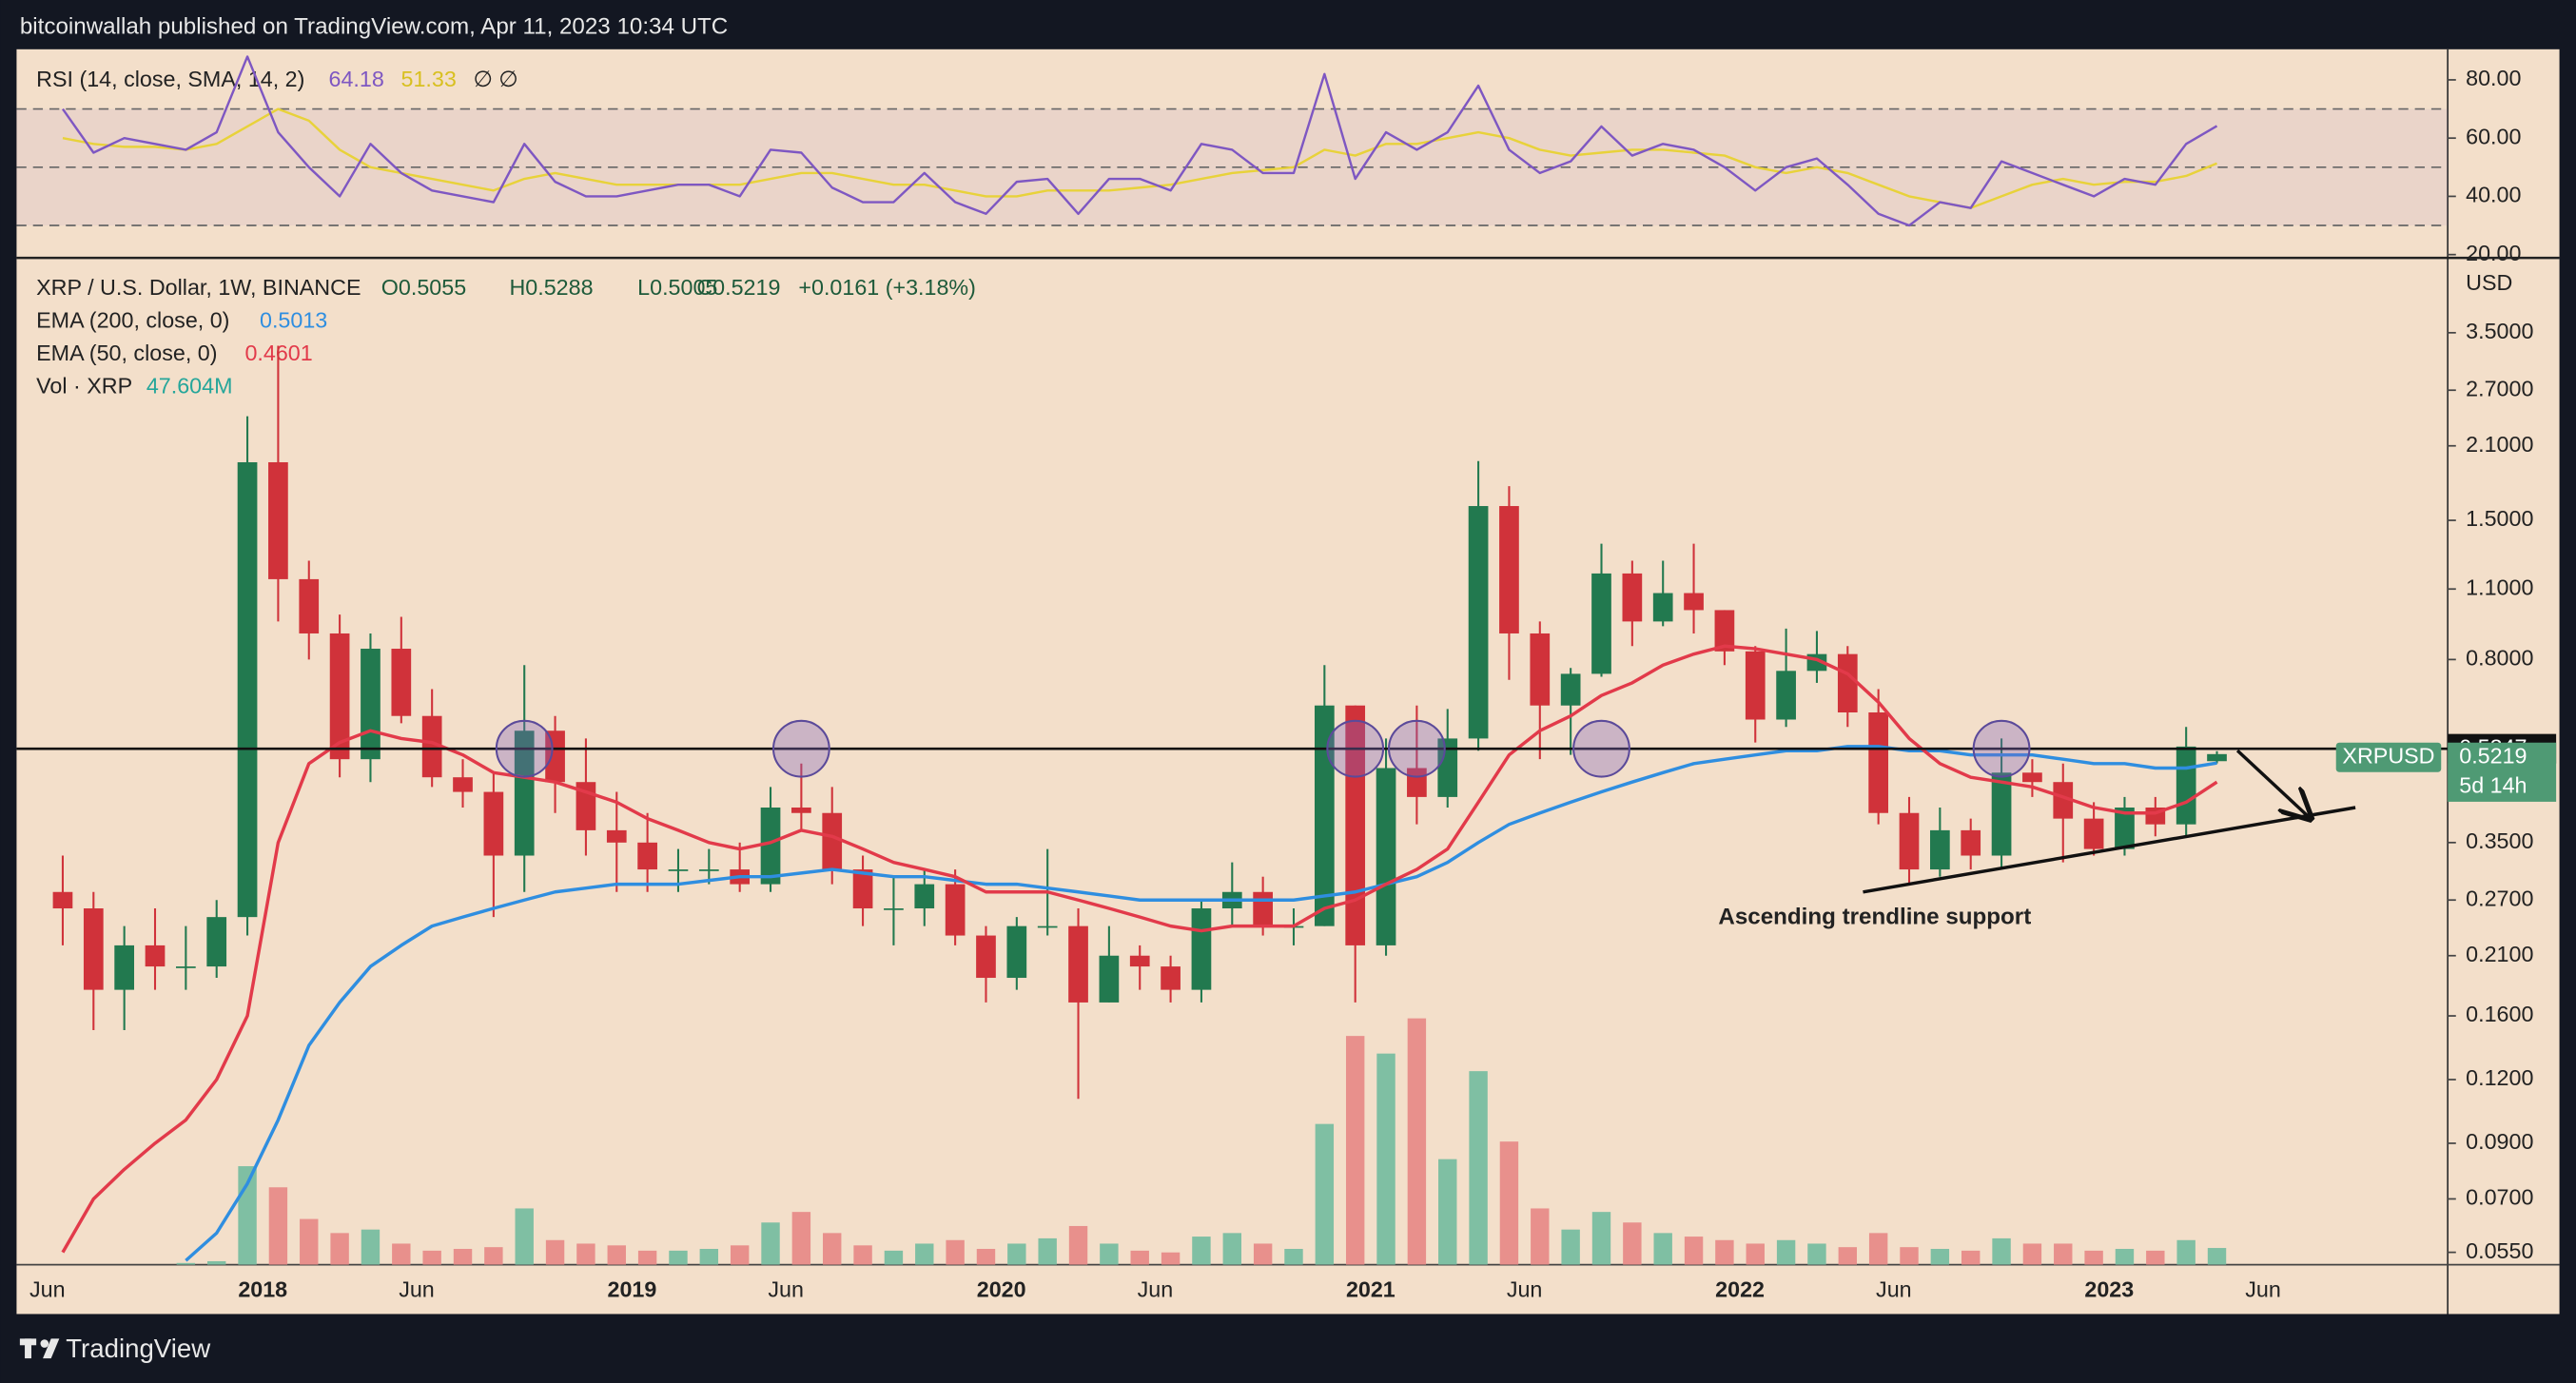 The image size is (2576, 1383). What do you see at coordinates (2500, 1014) in the screenshot?
I see `y-tick-label: 0.1600` at bounding box center [2500, 1014].